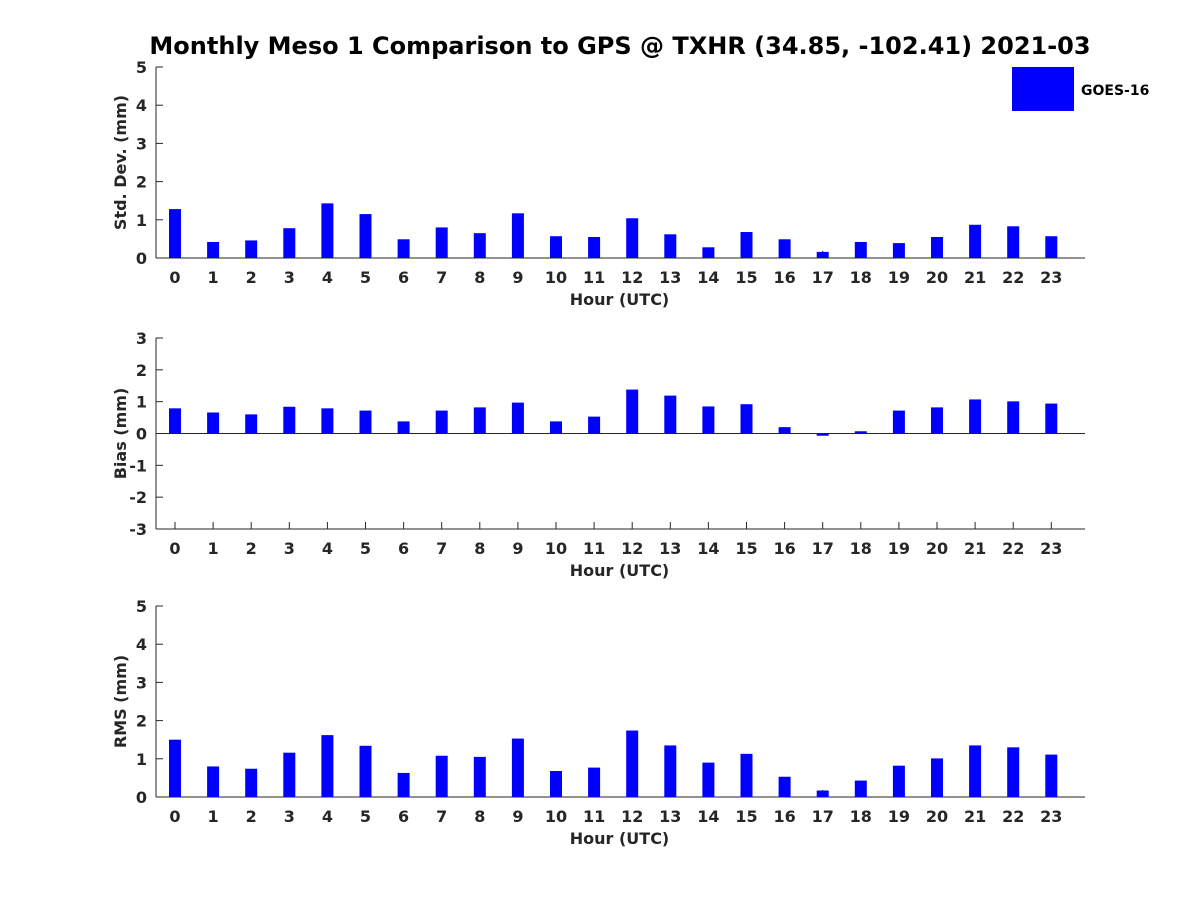  Describe the element at coordinates (120, 162) in the screenshot. I see `y-axis-label: Std. Dev. (mm)` at that location.